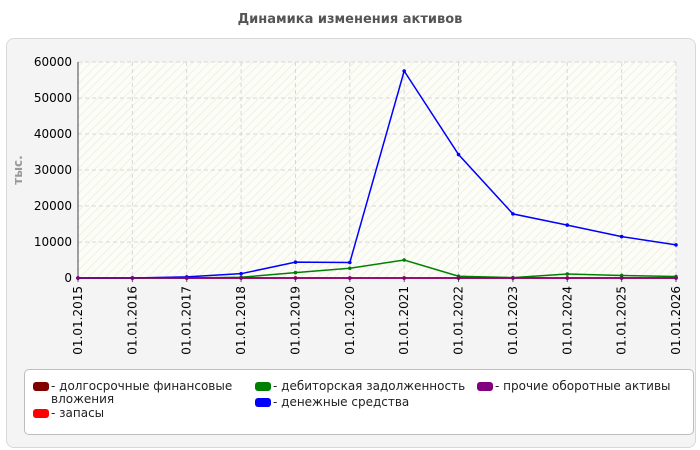 The width and height of the screenshot is (700, 450). Describe the element at coordinates (68, 278) in the screenshot. I see `y-tick-label: 0` at that location.